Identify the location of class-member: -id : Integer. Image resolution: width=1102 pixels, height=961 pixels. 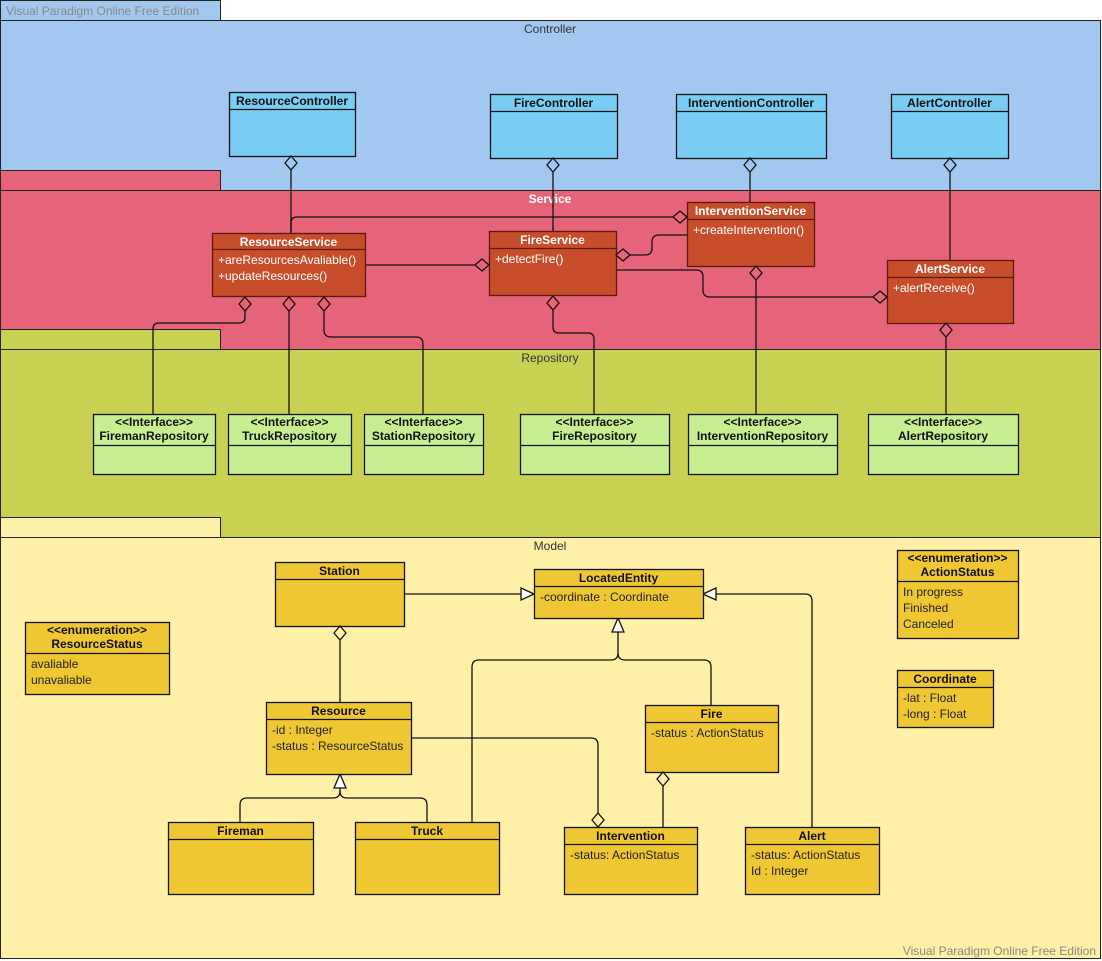
(302, 730).